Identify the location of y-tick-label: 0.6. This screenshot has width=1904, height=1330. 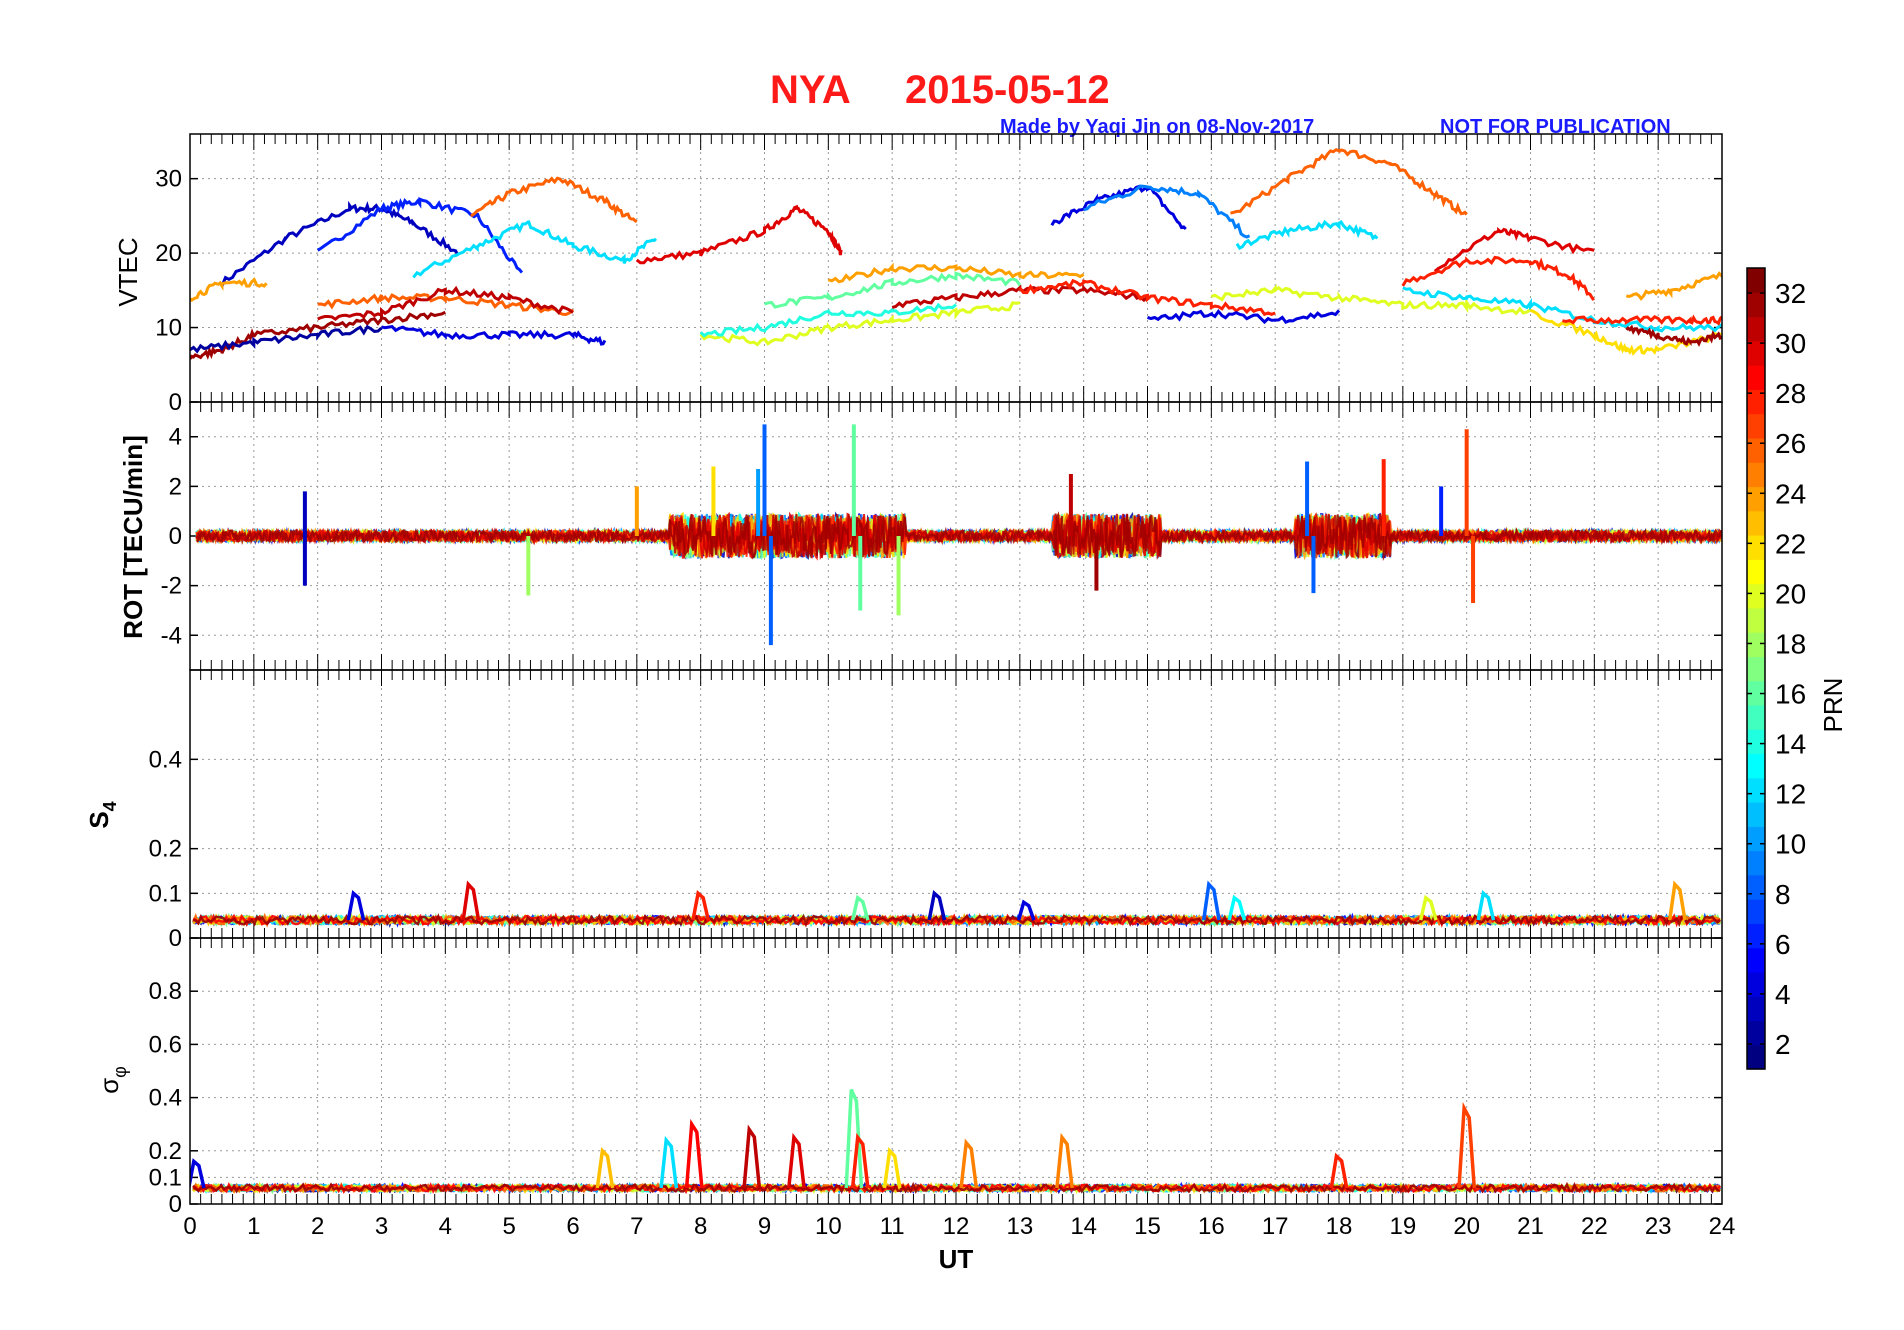
(165, 1044).